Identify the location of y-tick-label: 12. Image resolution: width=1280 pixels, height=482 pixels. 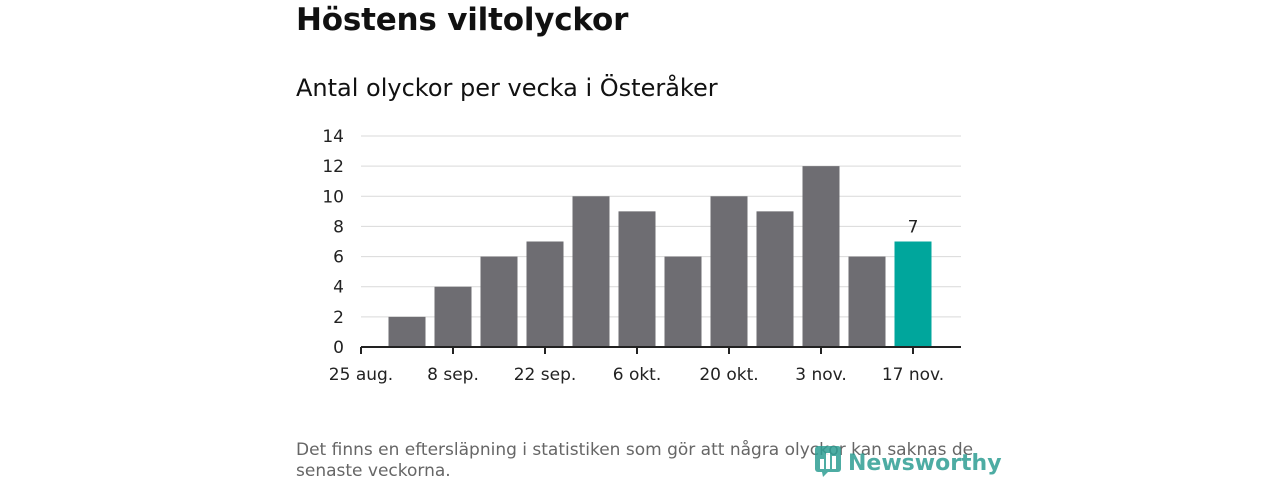
(333, 167).